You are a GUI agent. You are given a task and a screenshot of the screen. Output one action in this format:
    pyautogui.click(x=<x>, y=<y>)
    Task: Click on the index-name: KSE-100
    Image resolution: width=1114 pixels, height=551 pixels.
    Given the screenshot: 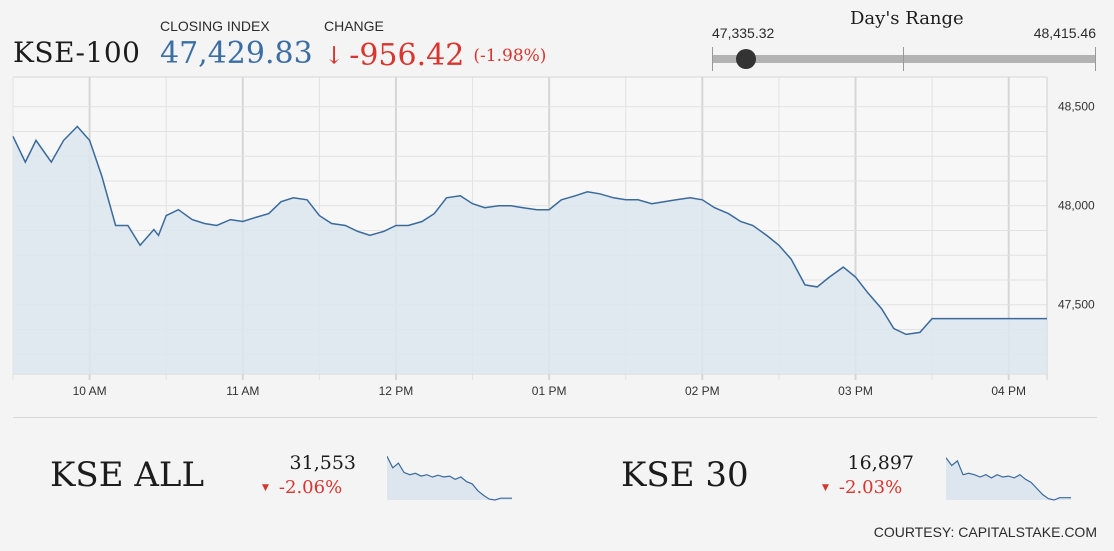 What is the action you would take?
    pyautogui.click(x=77, y=52)
    